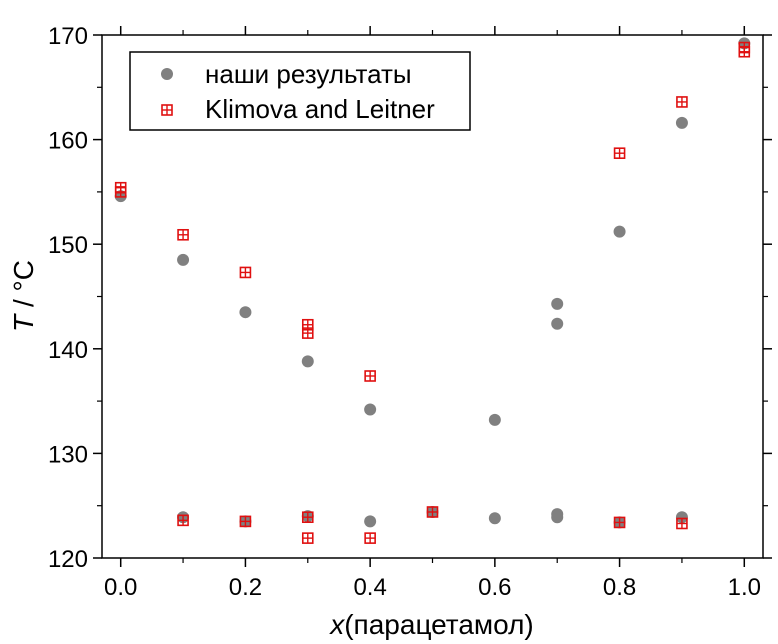 The height and width of the screenshot is (644, 778). I want to click on y-tick-label: 140, so click(68, 350).